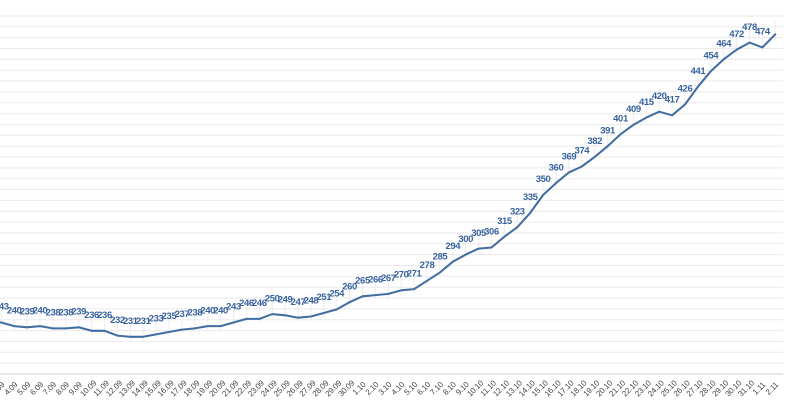 The height and width of the screenshot is (409, 800). What do you see at coordinates (117, 320) in the screenshot?
I see `svg-text: 232` at bounding box center [117, 320].